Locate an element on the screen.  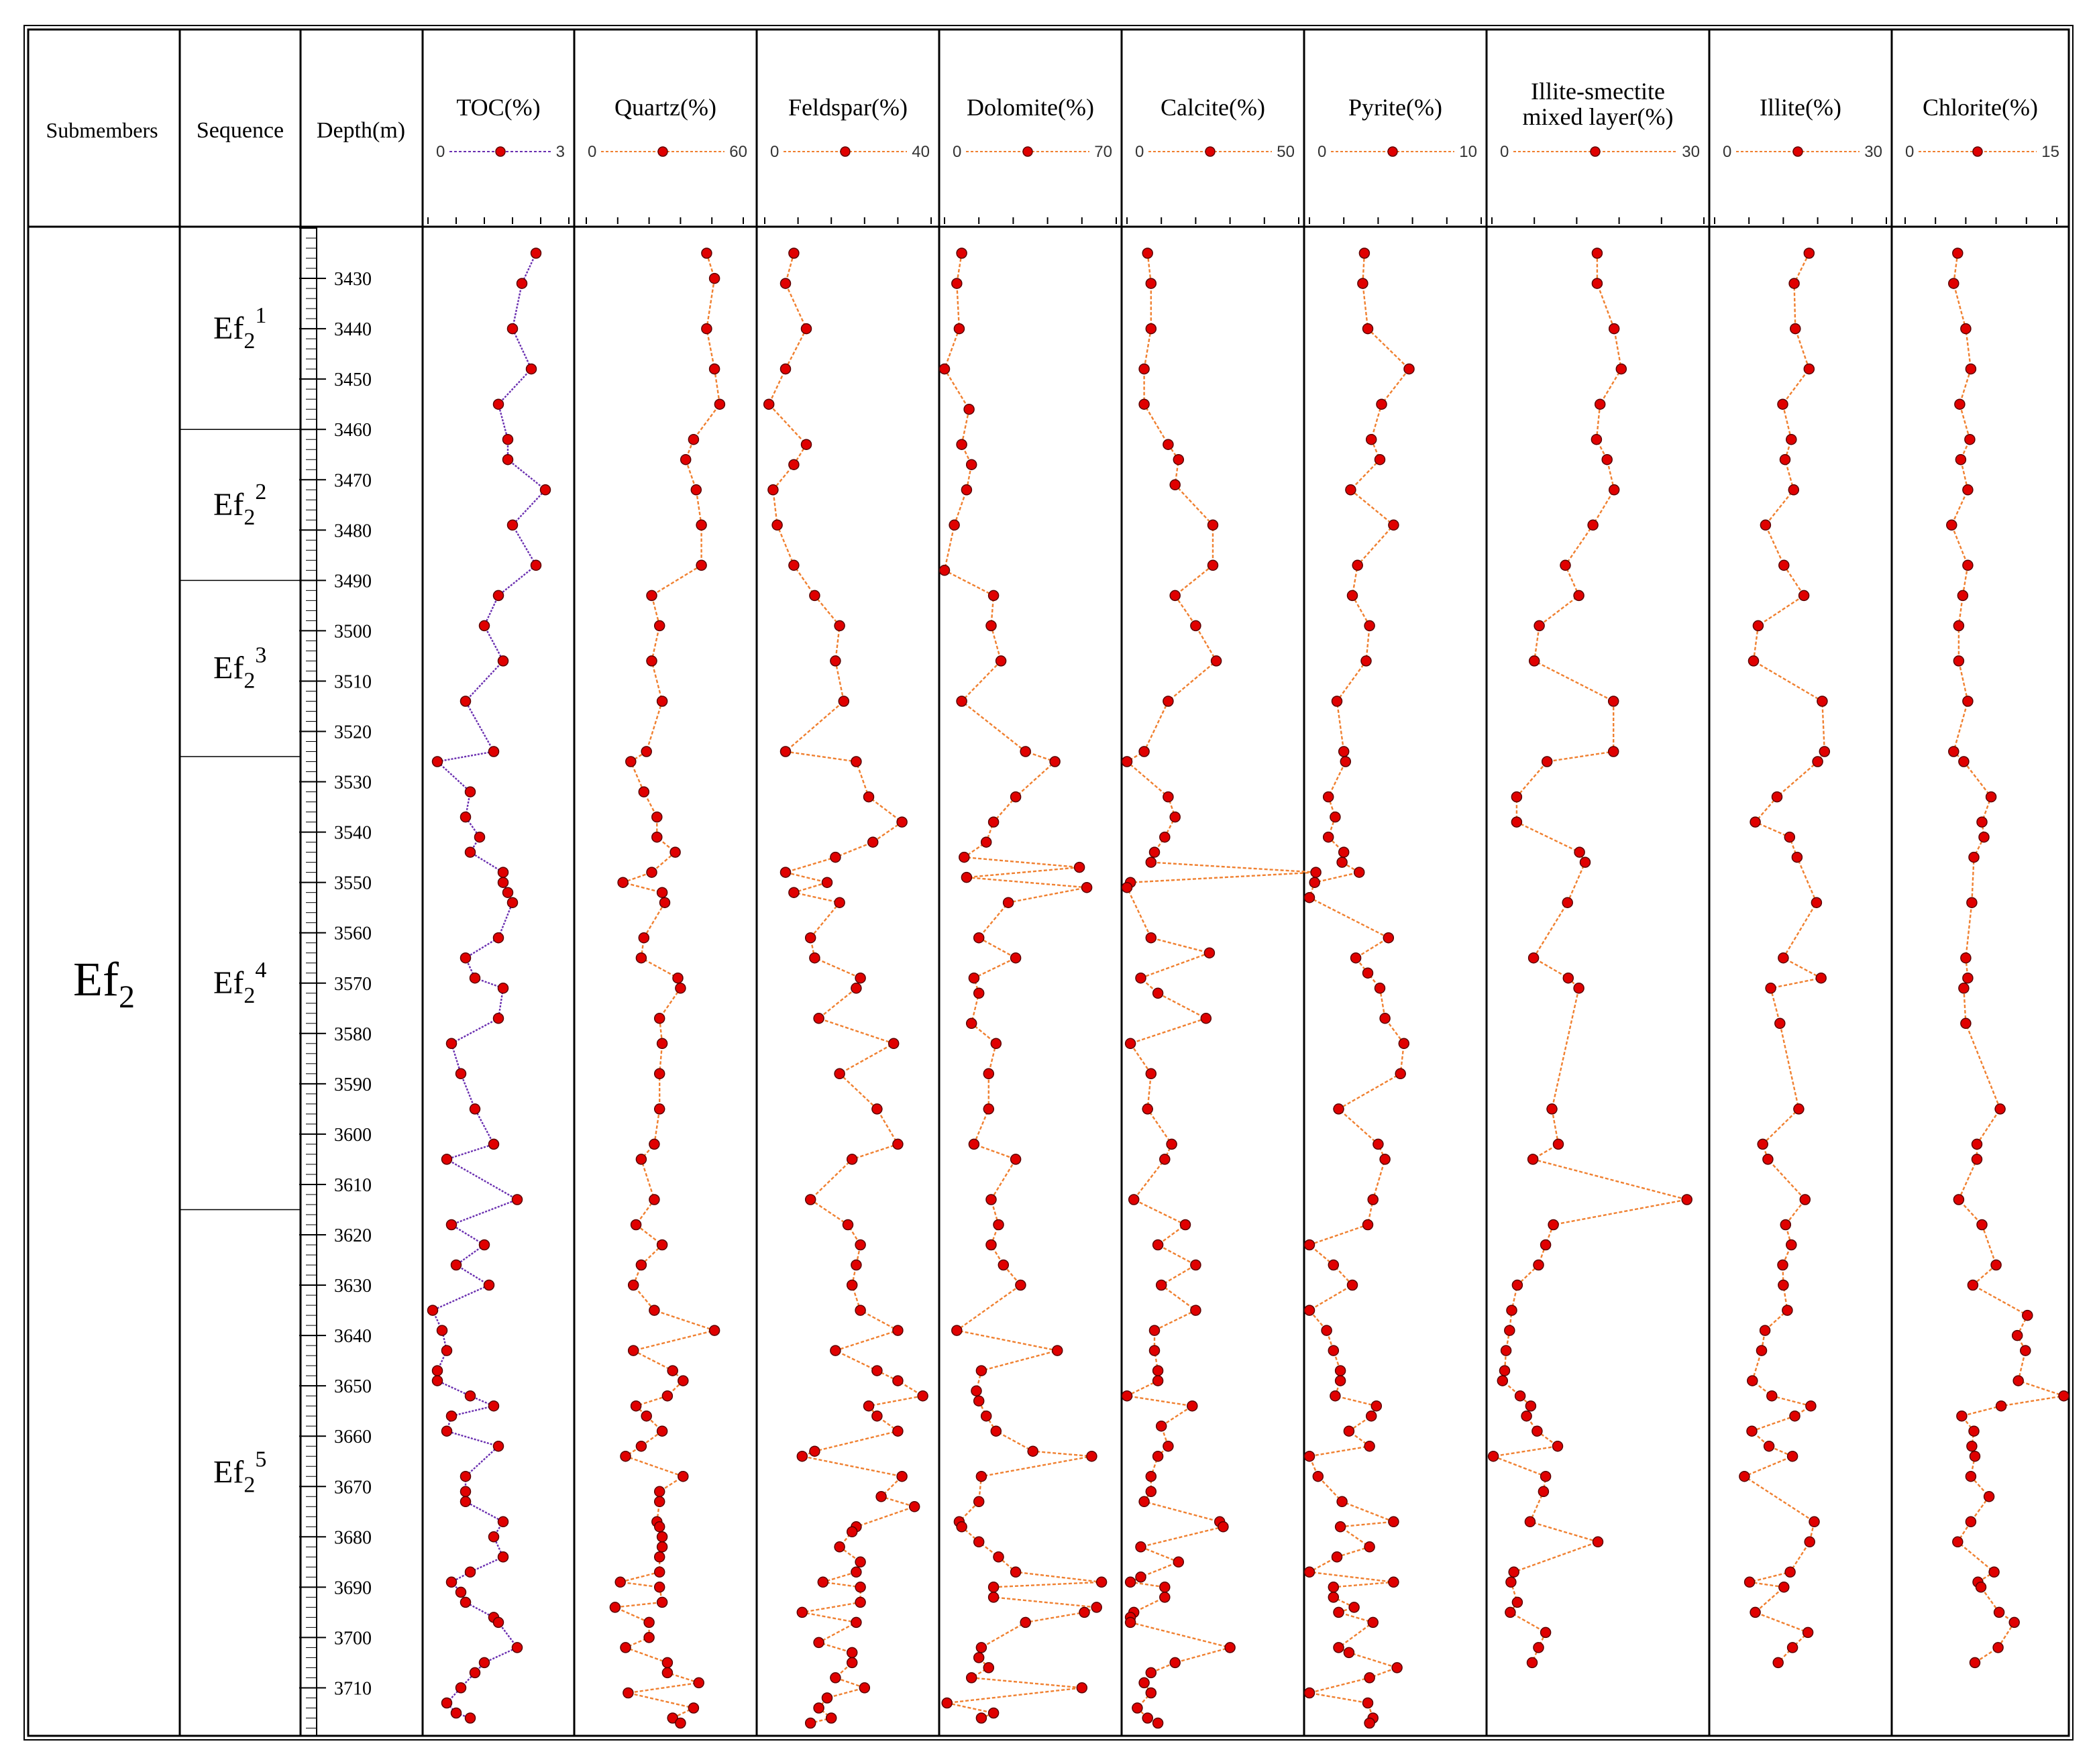
scale-max-label: 30 is located at coordinates (1691, 152).